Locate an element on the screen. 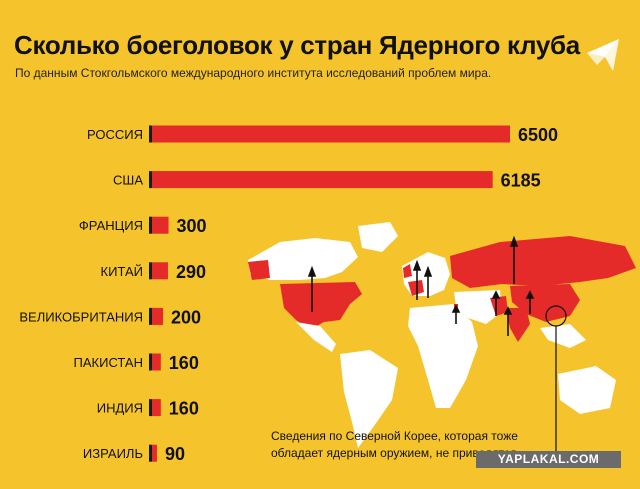 The width and height of the screenshot is (640, 489). map-india is located at coordinates (518, 325).